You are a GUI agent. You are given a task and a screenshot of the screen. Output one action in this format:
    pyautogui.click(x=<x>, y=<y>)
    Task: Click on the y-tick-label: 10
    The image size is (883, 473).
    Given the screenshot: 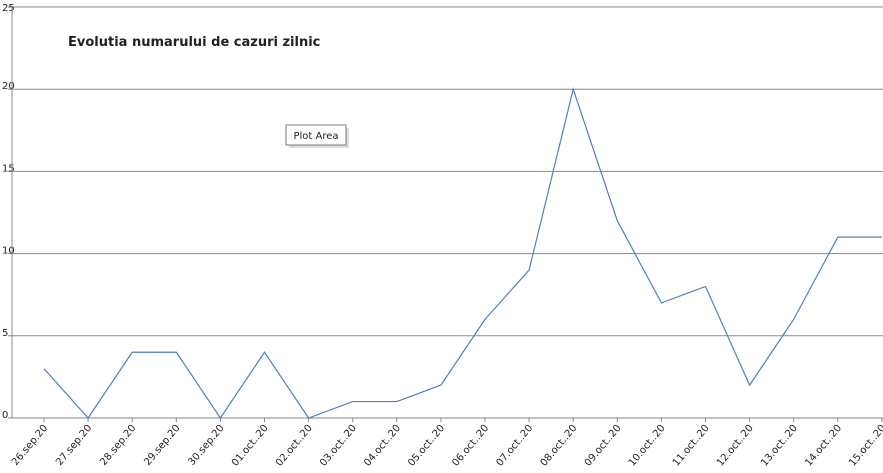 What is the action you would take?
    pyautogui.click(x=8, y=251)
    